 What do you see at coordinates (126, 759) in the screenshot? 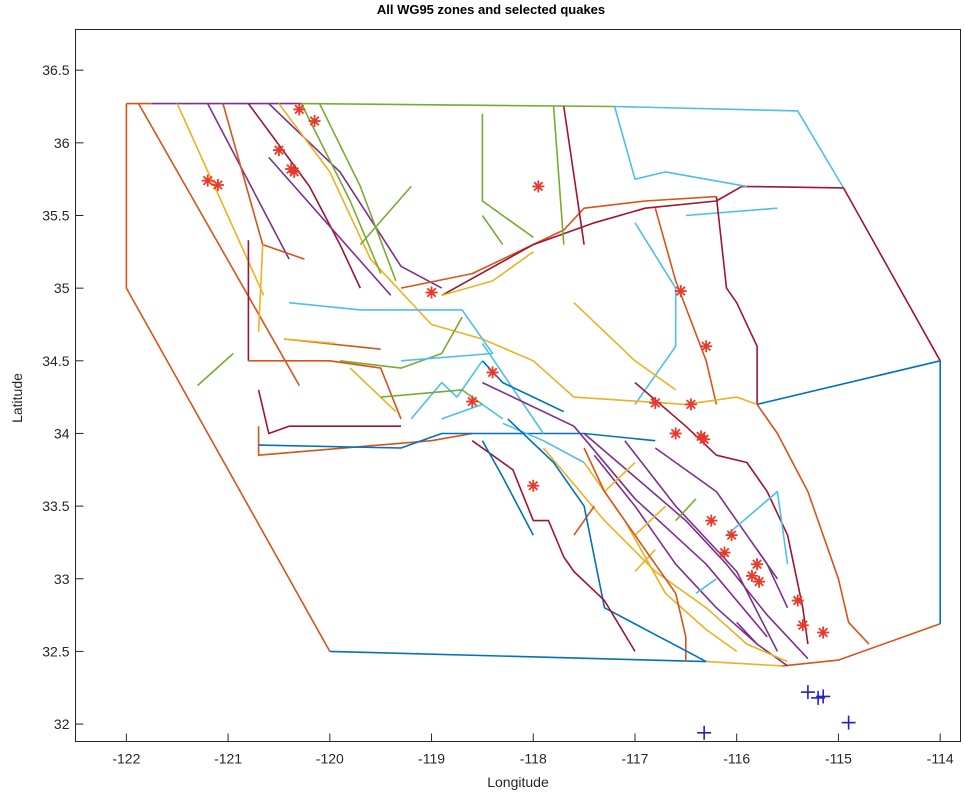
I see `x-tick-label: -122` at bounding box center [126, 759].